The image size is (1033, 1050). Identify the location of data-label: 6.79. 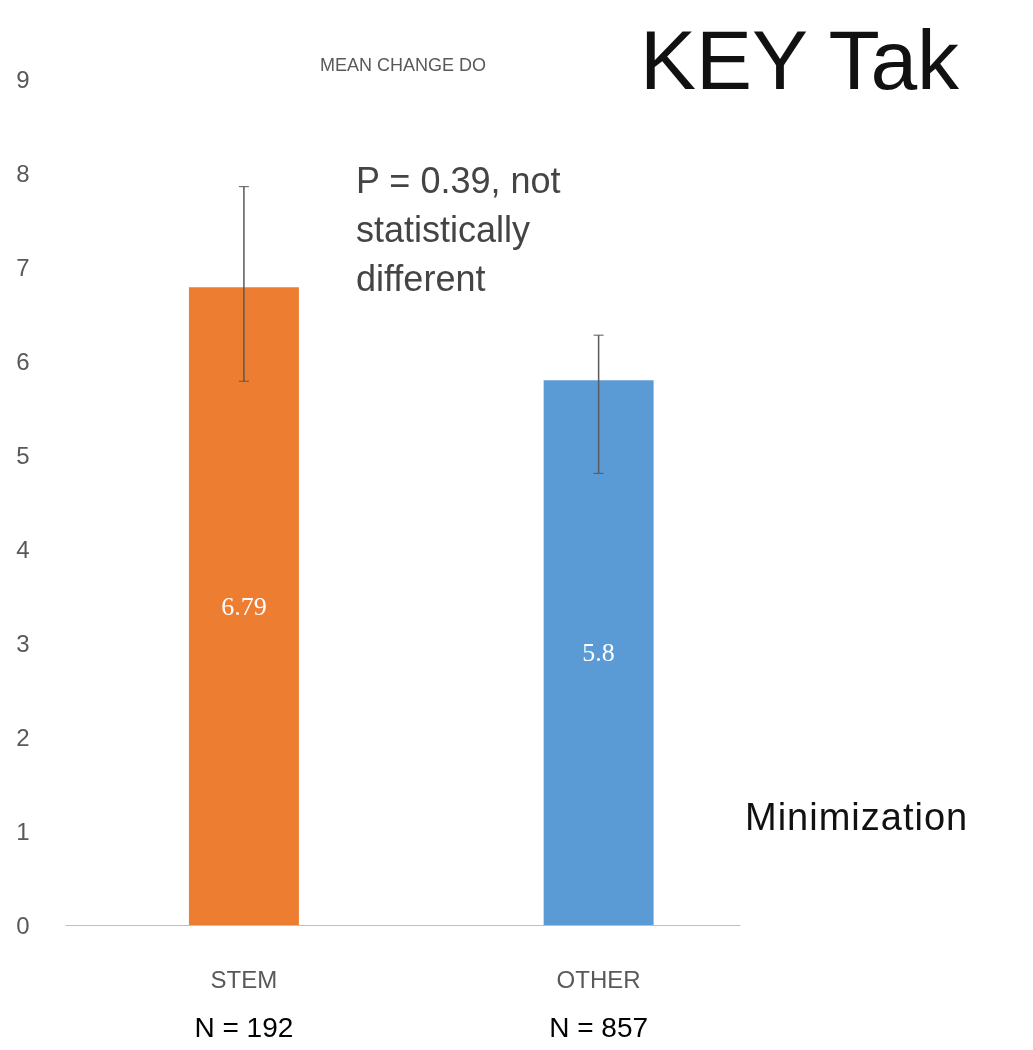
(244, 606).